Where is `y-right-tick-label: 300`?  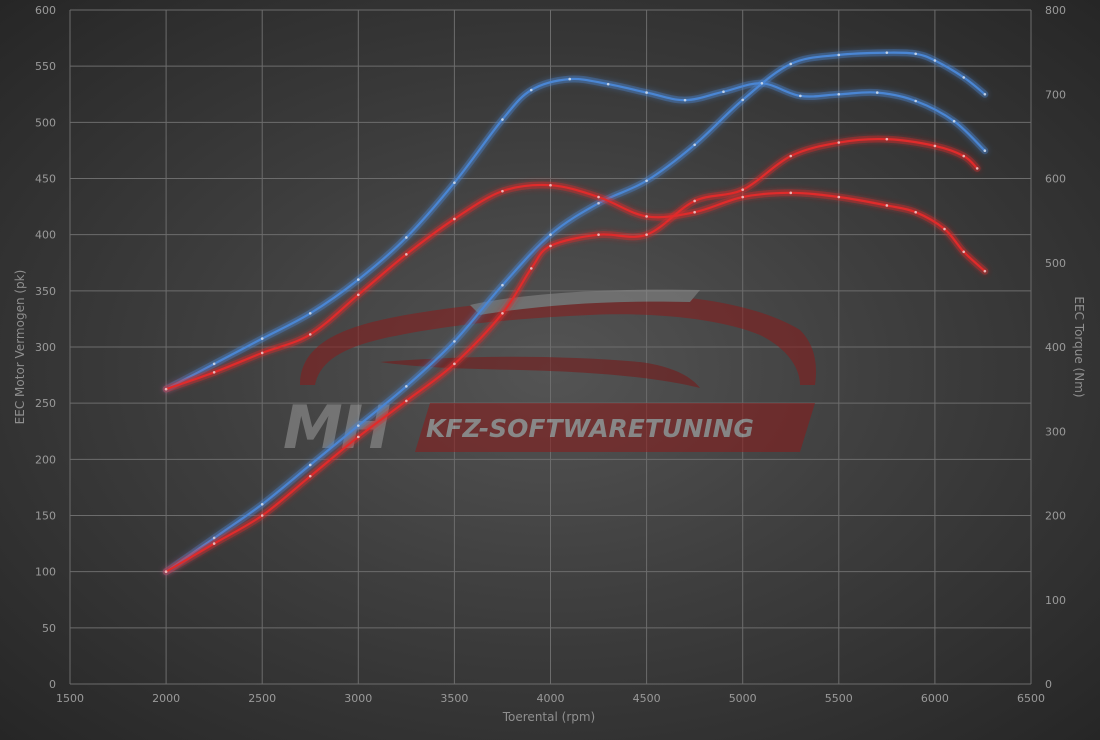 y-right-tick-label: 300 is located at coordinates (1055, 431).